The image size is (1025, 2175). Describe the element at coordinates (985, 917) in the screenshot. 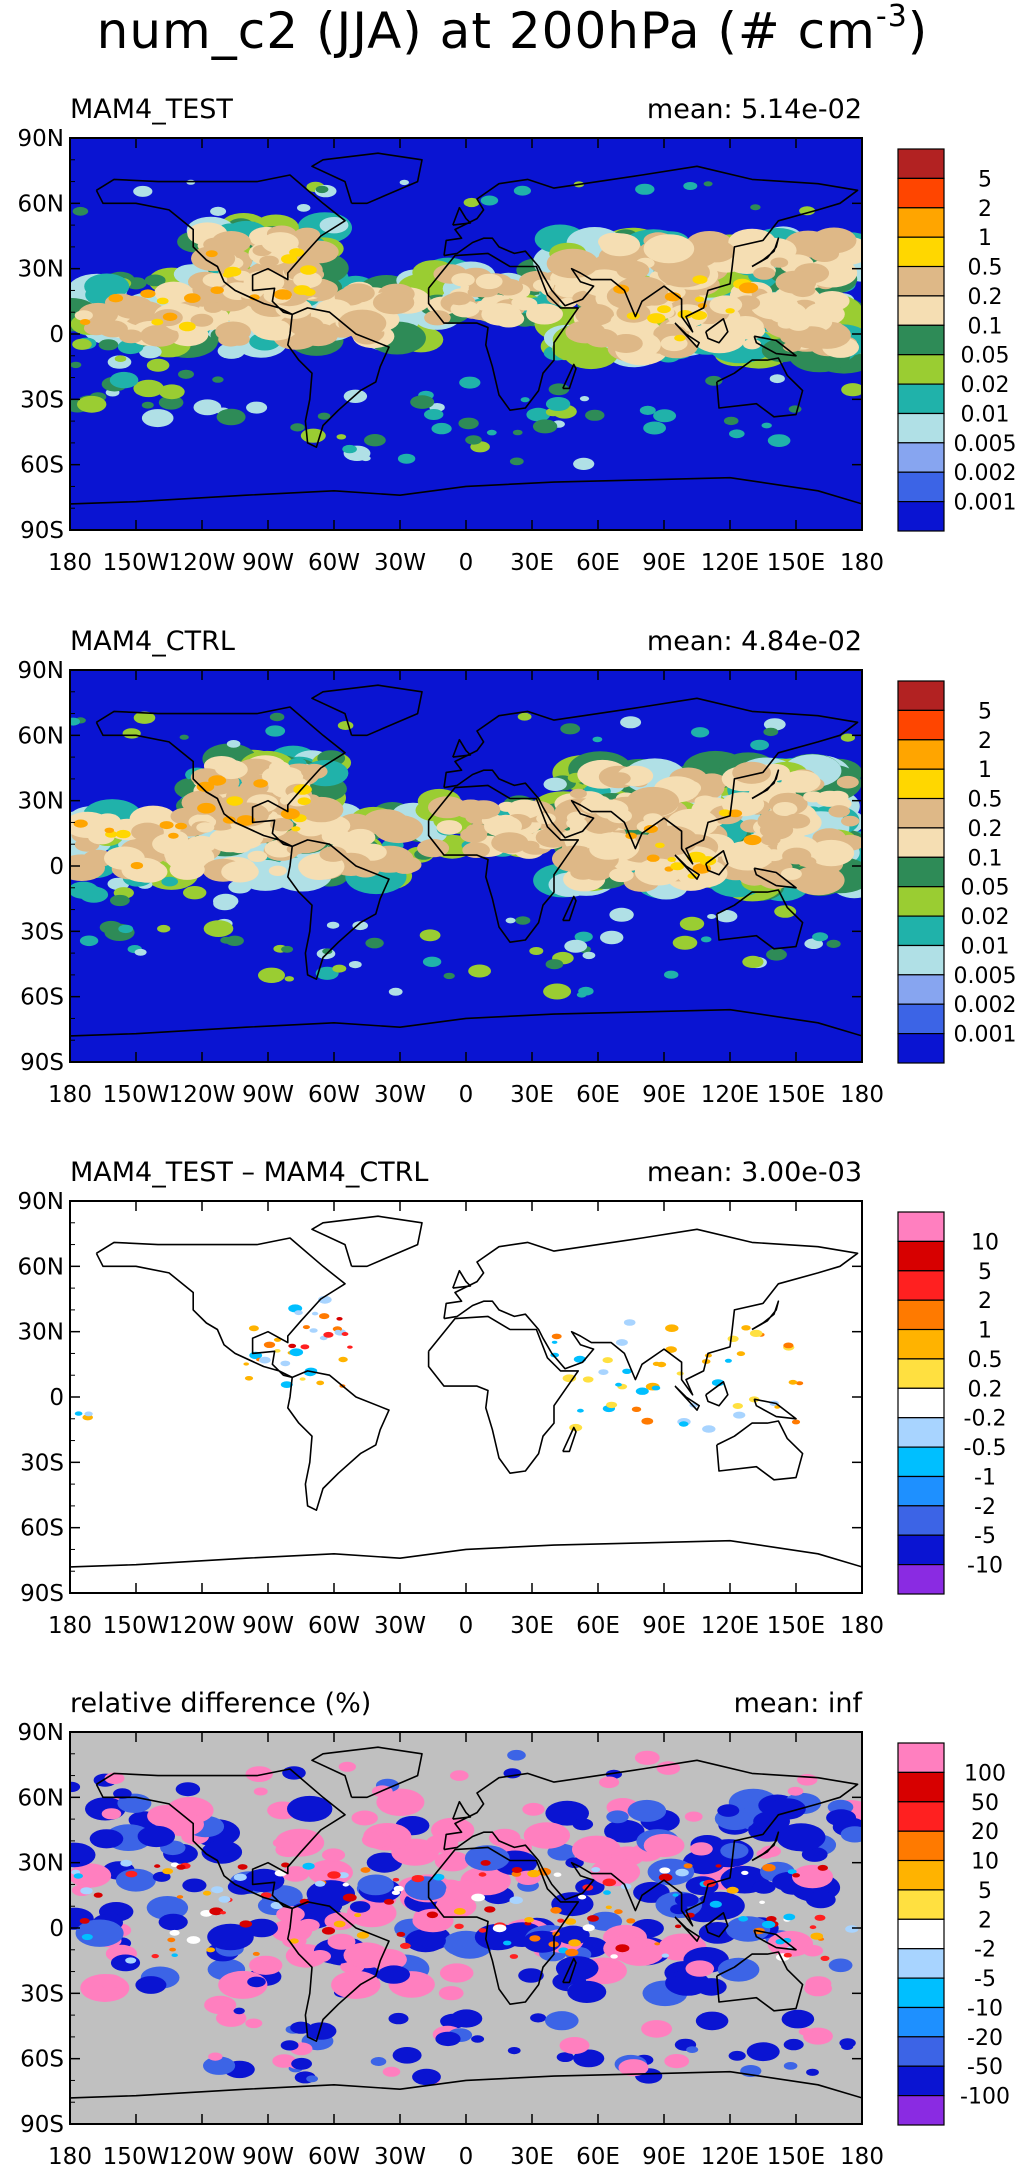

I see `legend-label: 0.02` at that location.